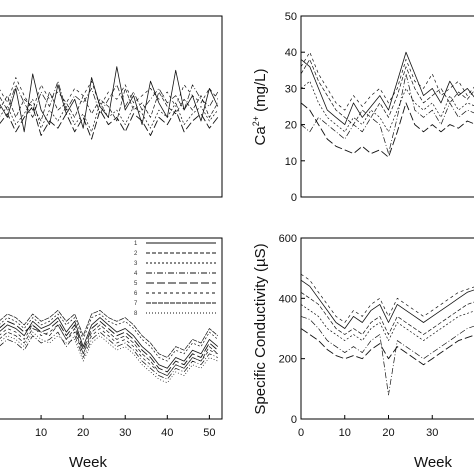  Describe the element at coordinates (288, 239) in the screenshot. I see `y-tick-label: 600` at that location.